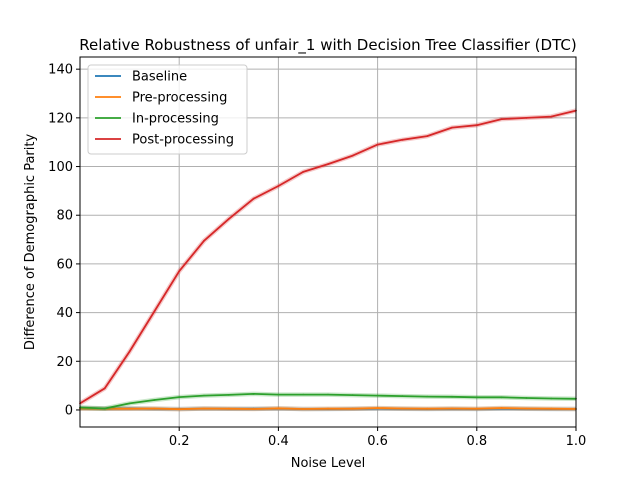 This screenshot has height=484, width=640. What do you see at coordinates (64, 216) in the screenshot?
I see `y-tick-label: 80` at bounding box center [64, 216].